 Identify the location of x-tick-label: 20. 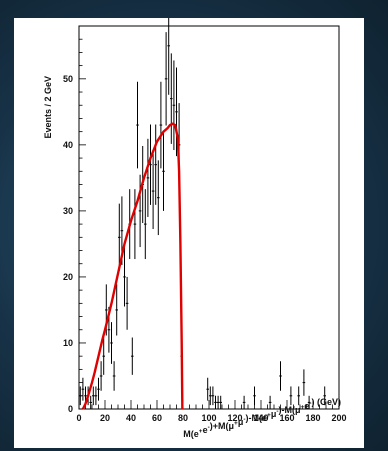
(105, 418).